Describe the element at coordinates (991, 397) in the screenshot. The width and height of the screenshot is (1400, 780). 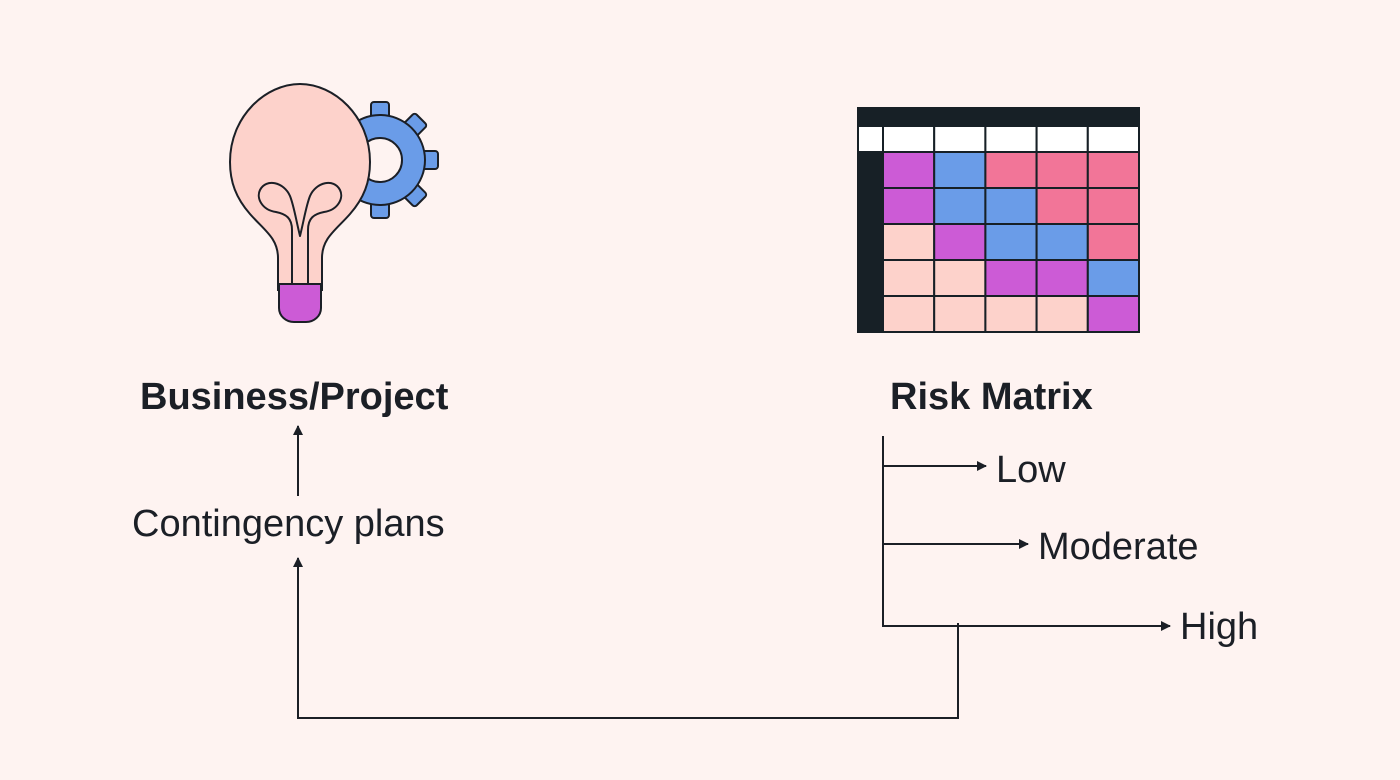
I see `risk-matrix-label: Risk Matrix` at that location.